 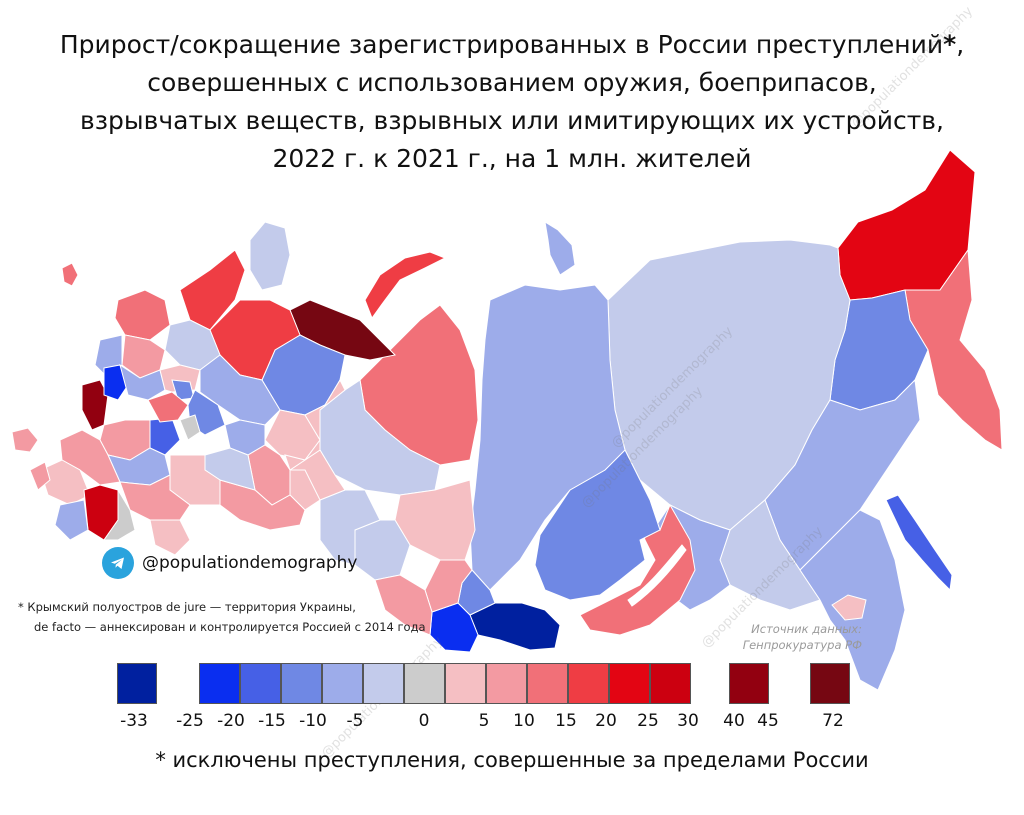 I want to click on source-line-2: Генпрокуратура РФ, so click(x=802, y=645).